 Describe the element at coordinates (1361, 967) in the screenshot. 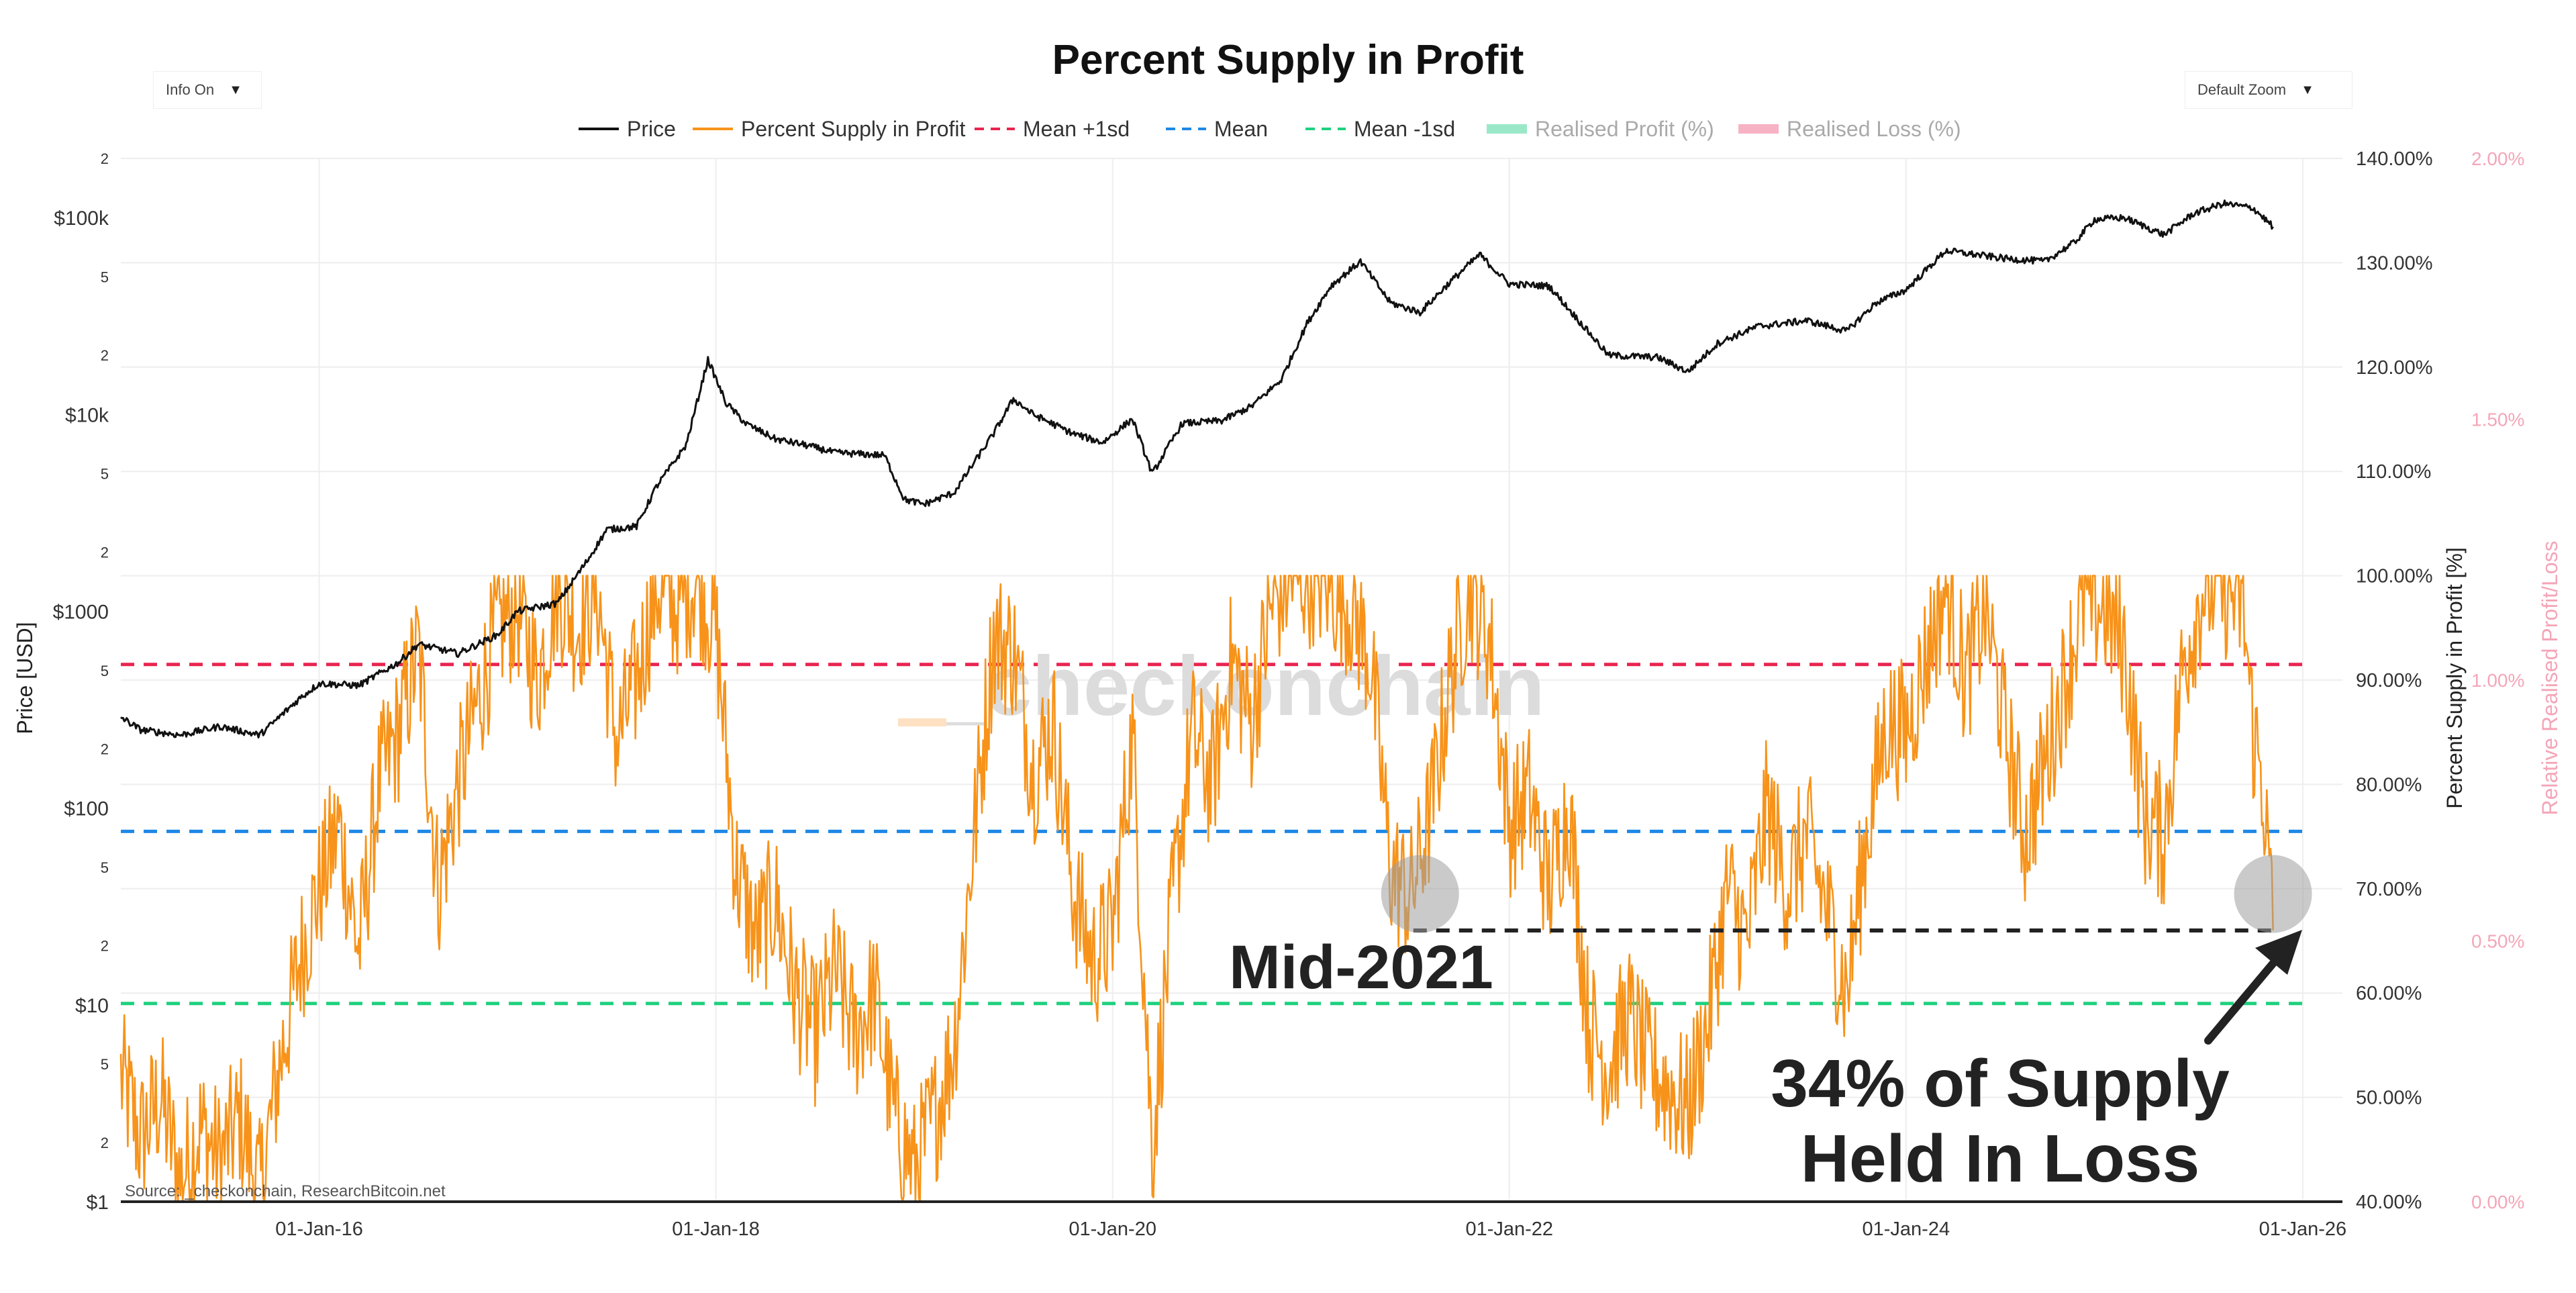

I see `annotation-mid2021: Mid-2021` at that location.